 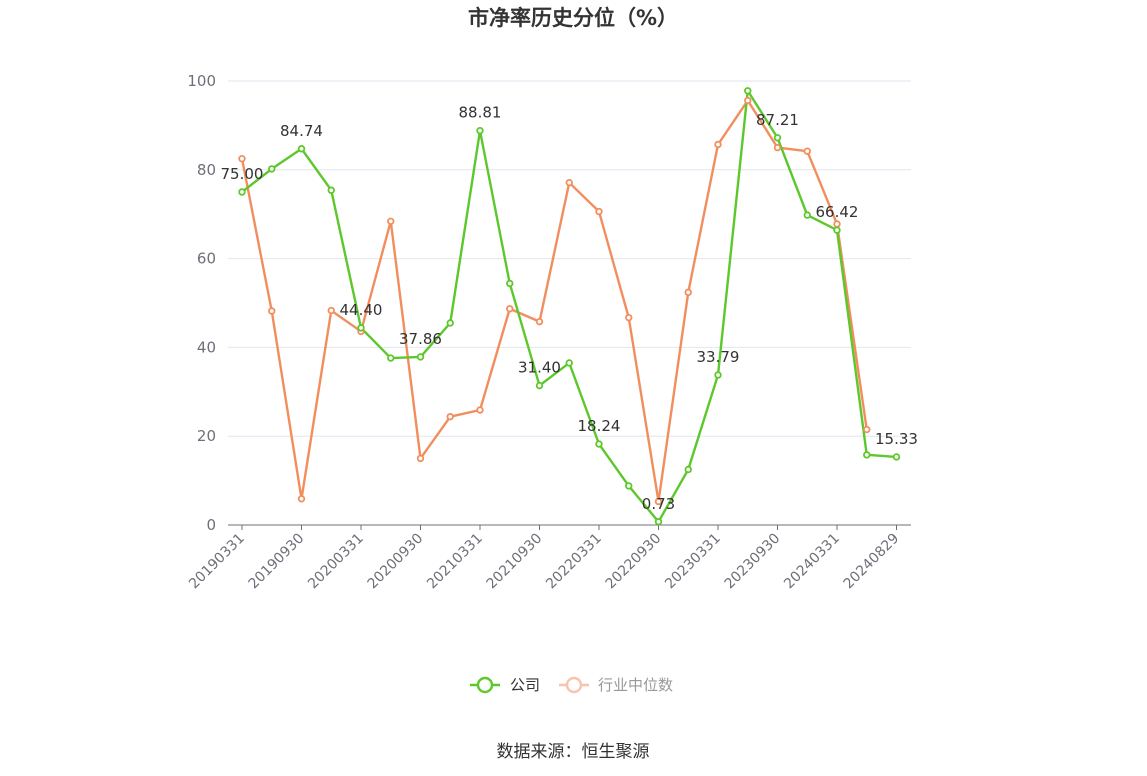 What do you see at coordinates (693, 562) in the screenshot?
I see `x-tick-label: 20230331` at bounding box center [693, 562].